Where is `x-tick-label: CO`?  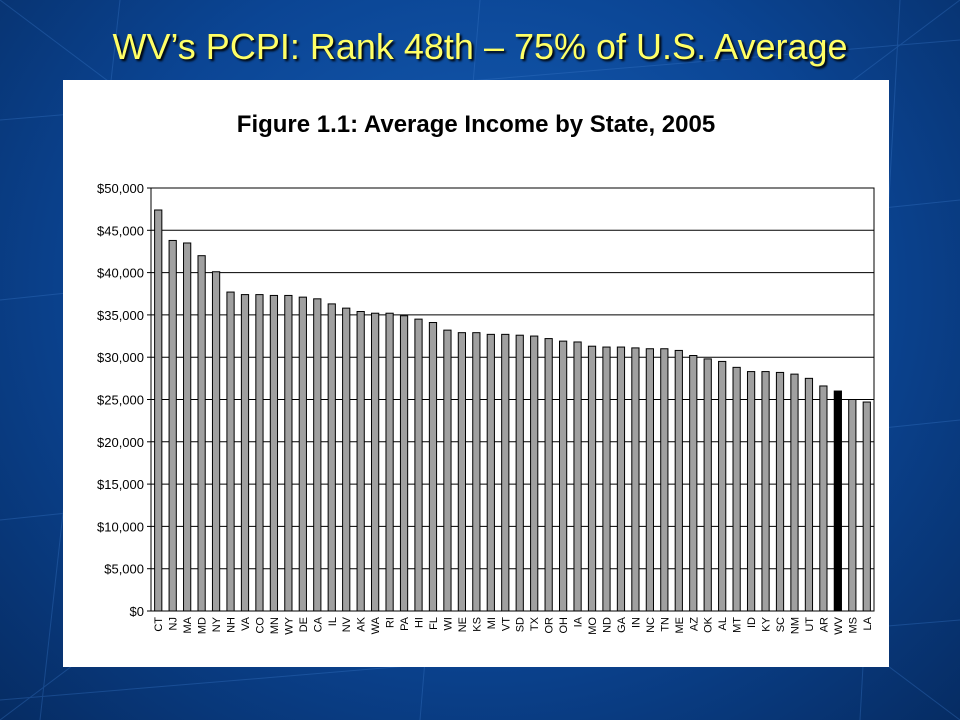
x-tick-label: CO is located at coordinates (260, 625).